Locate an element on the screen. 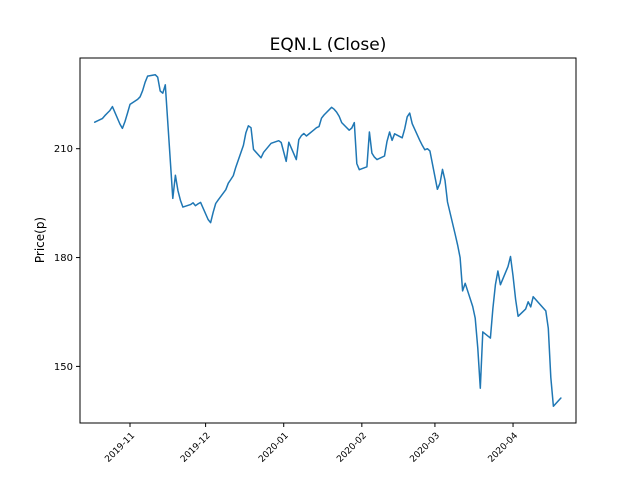 This screenshot has width=640, height=480. x-tick-label: 2020-04 is located at coordinates (503, 448).